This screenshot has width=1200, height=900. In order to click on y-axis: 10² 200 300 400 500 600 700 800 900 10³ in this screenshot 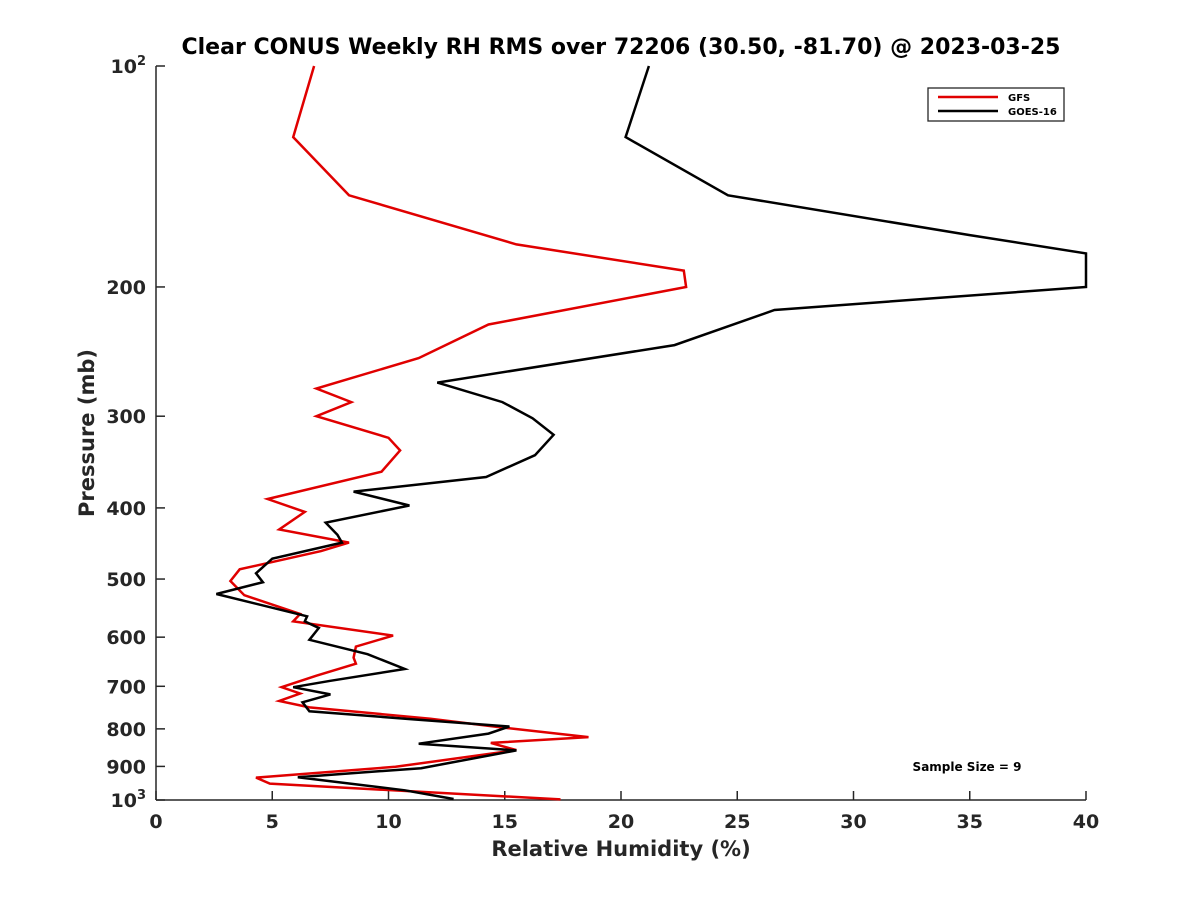, I will do `click(135, 433)`.